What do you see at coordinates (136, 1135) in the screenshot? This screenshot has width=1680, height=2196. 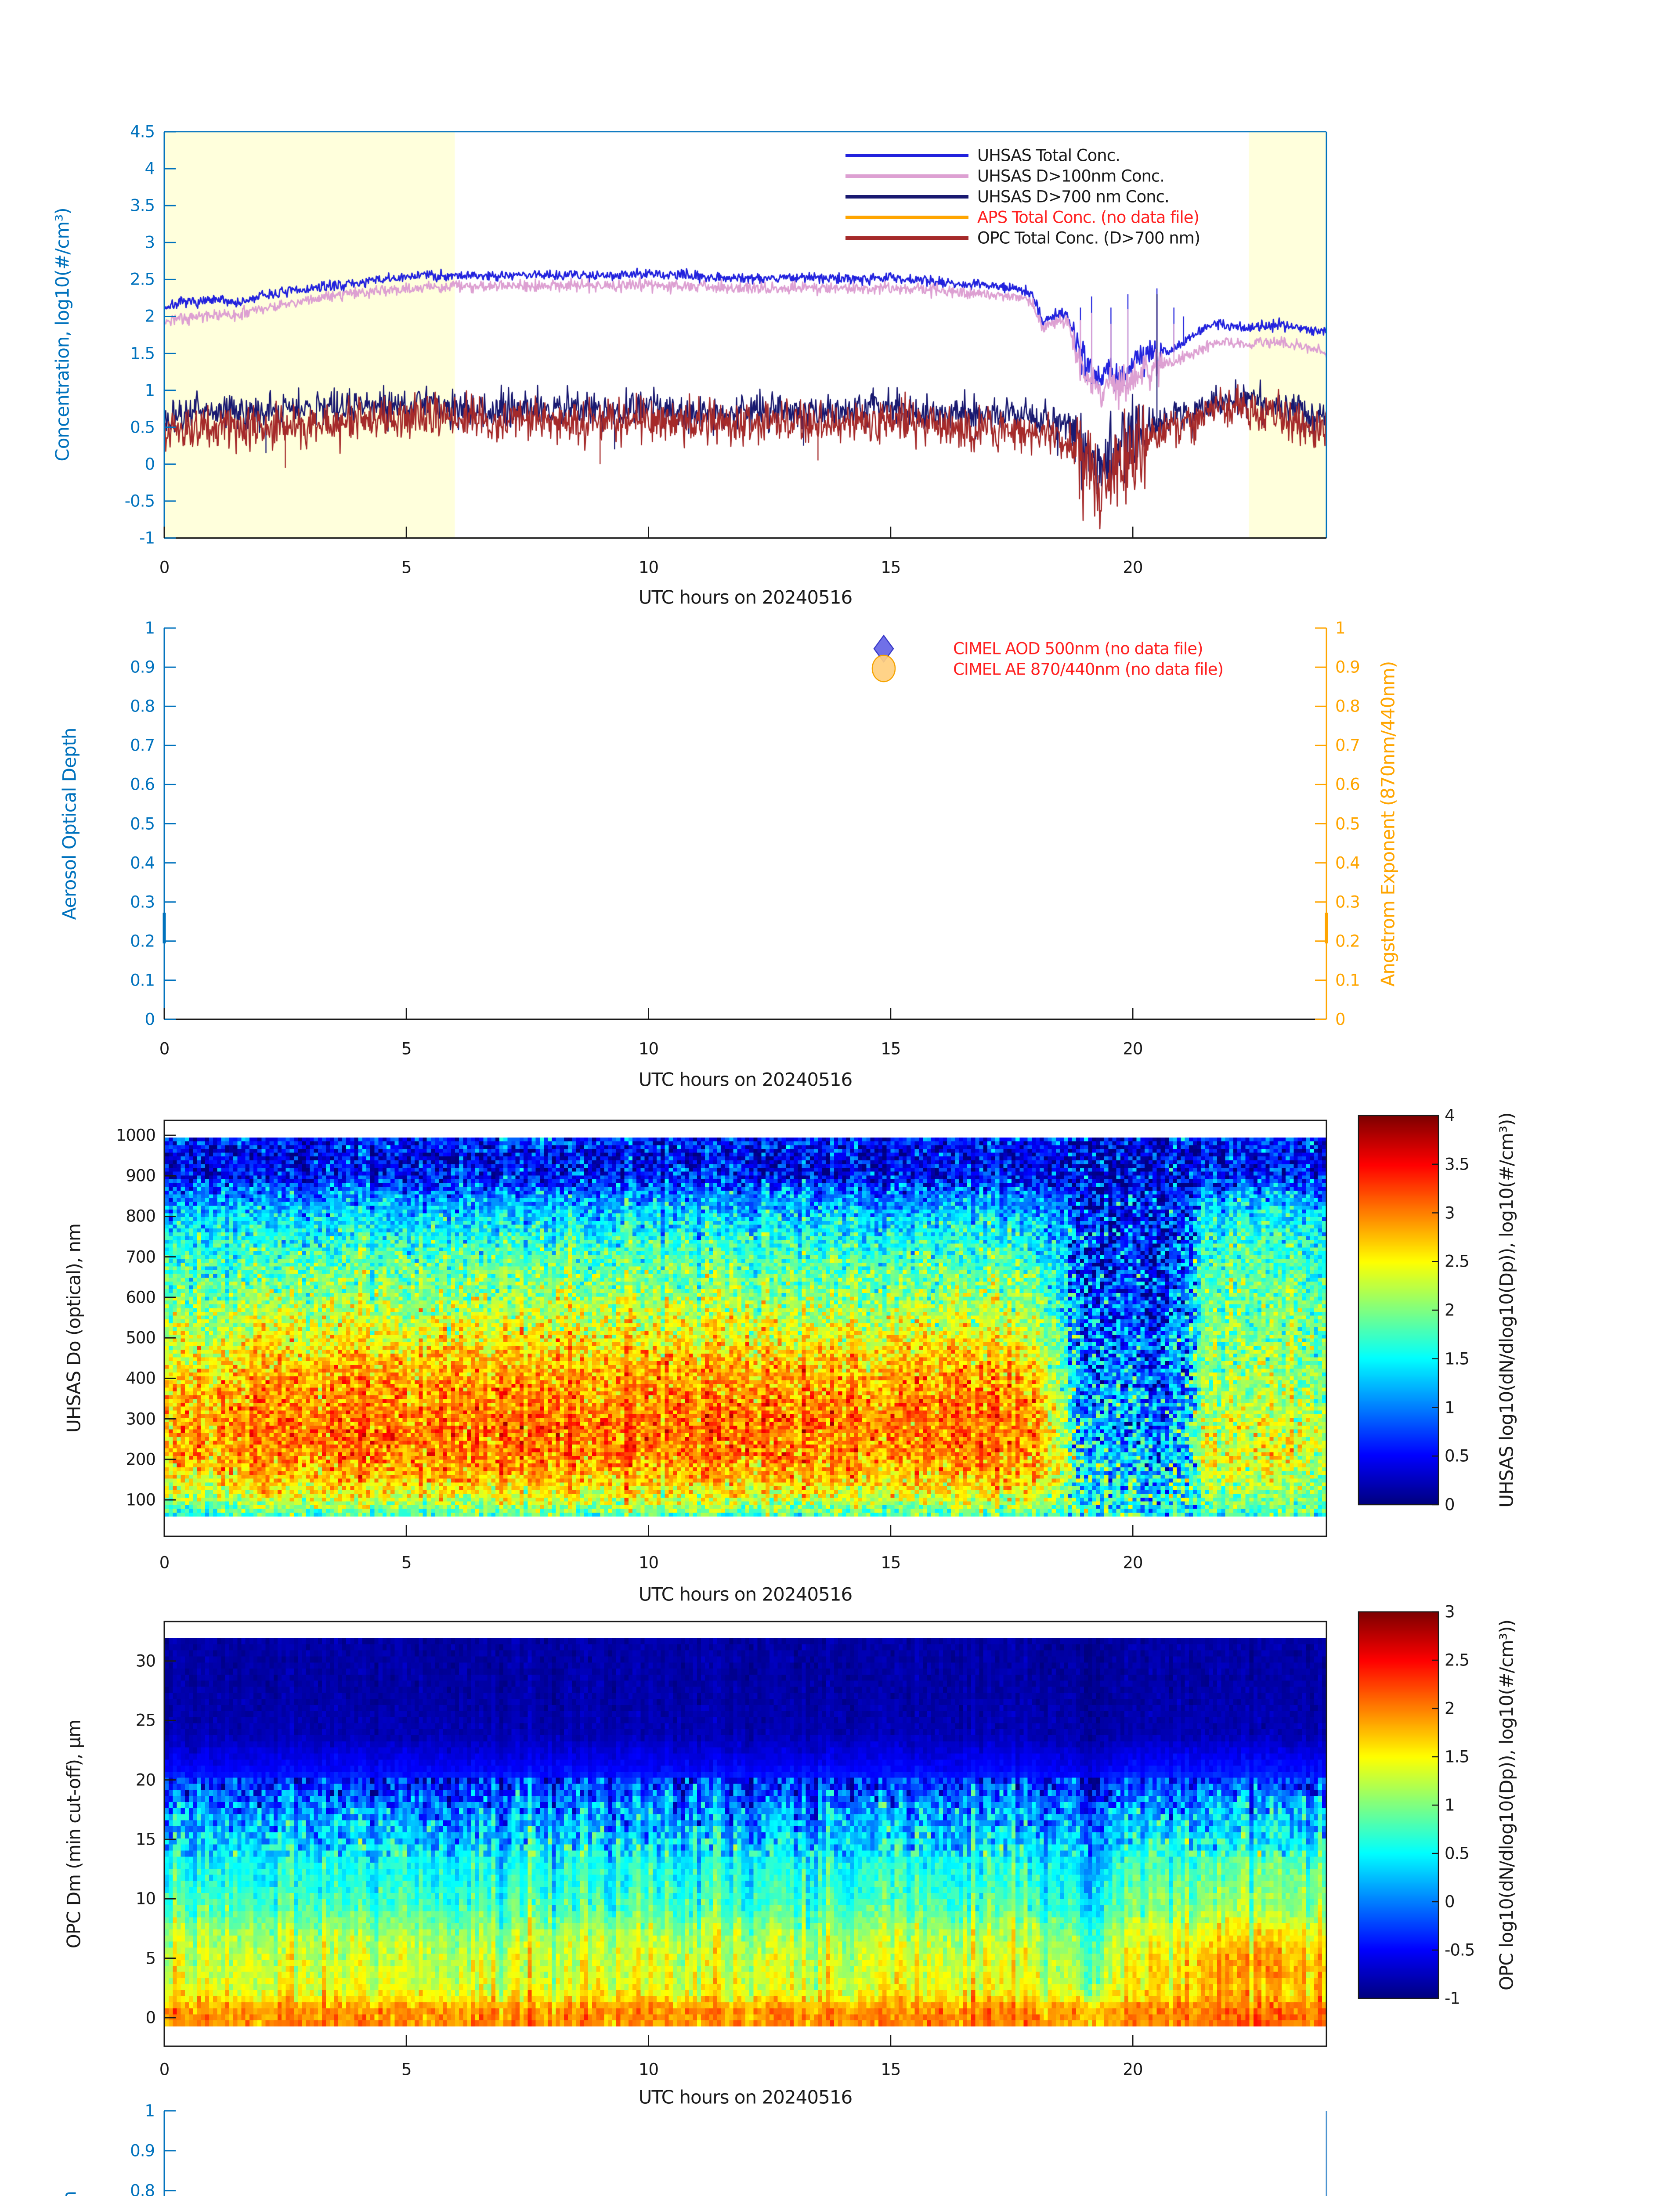 I see `tick-label: 1000` at bounding box center [136, 1135].